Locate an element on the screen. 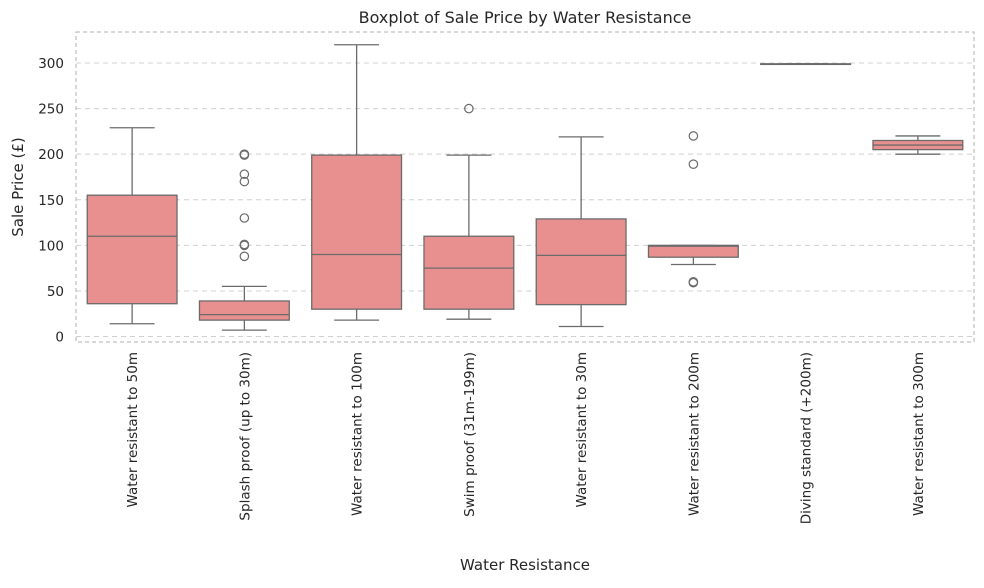  y-tick-label: 150 is located at coordinates (51, 201).